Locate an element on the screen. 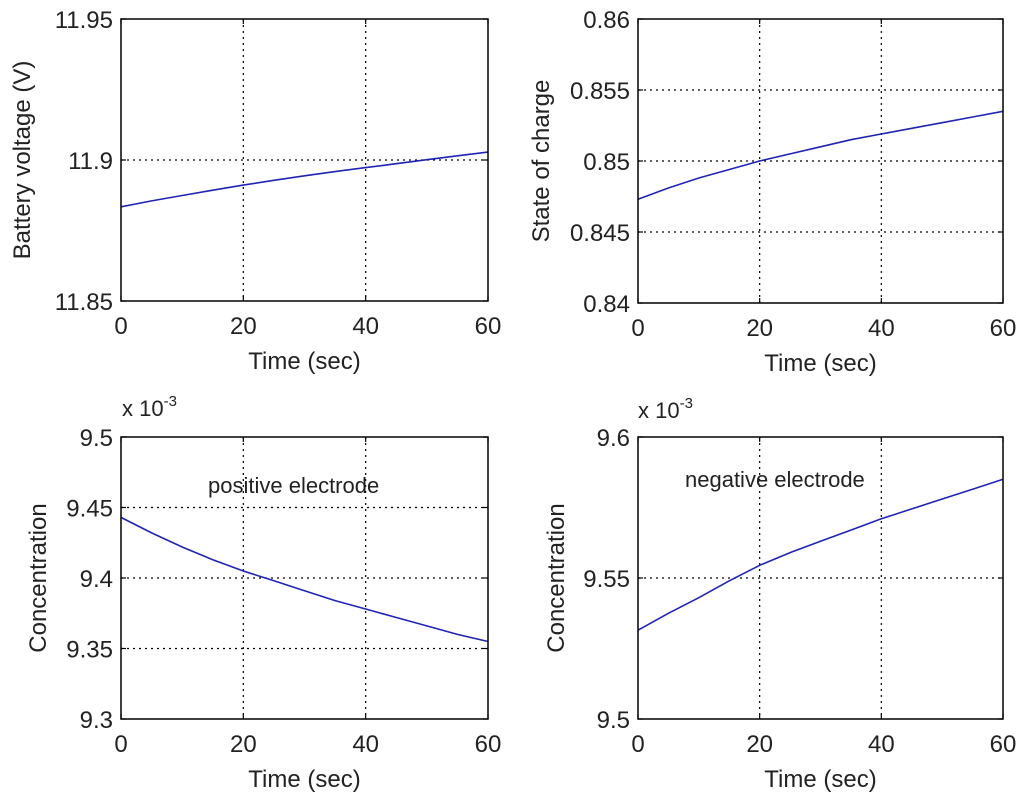 The height and width of the screenshot is (802, 1024). y-tick-label: 11.9 is located at coordinates (90, 161).